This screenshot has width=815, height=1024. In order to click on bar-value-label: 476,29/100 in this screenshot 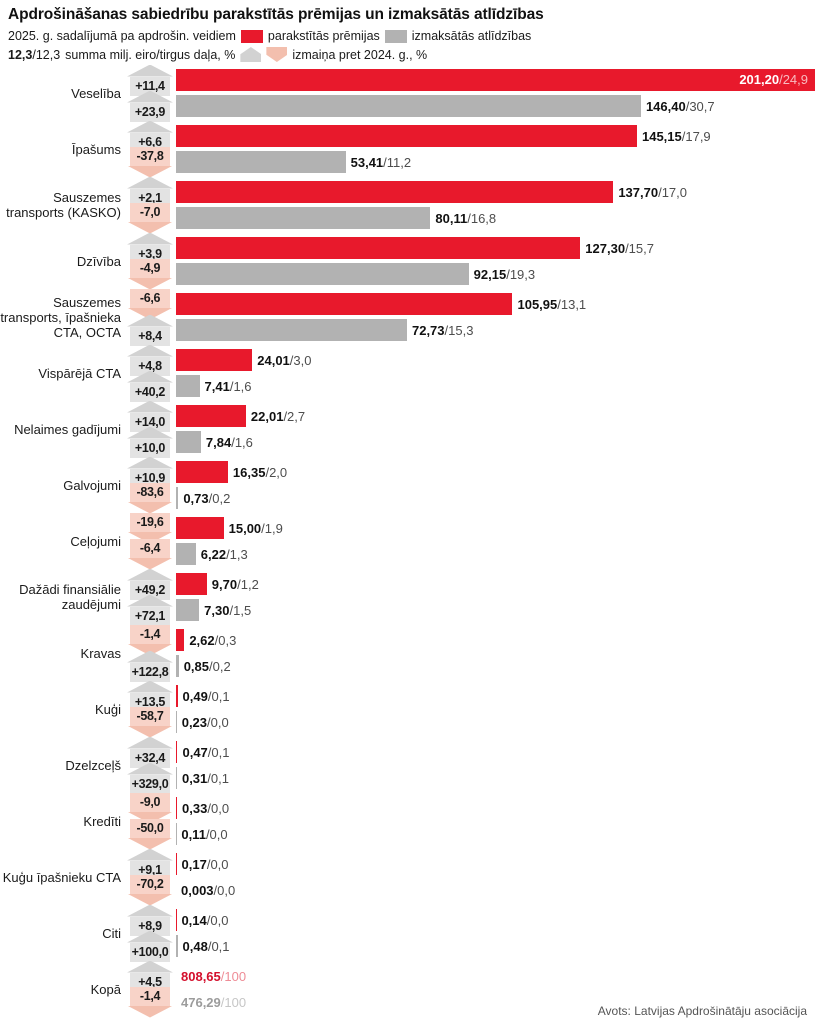, I will do `click(213, 1002)`.